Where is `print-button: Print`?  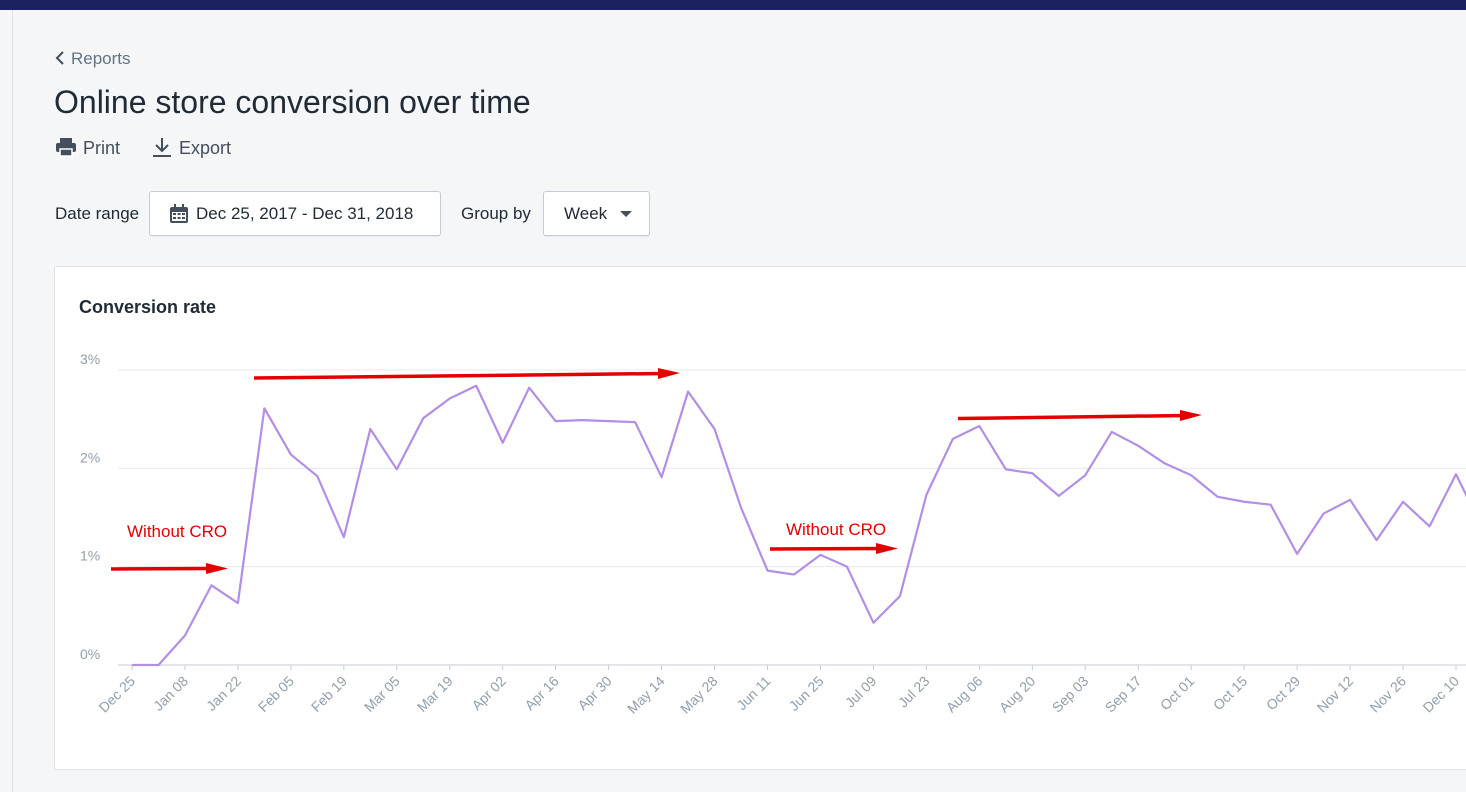
print-button: Print is located at coordinates (87, 148).